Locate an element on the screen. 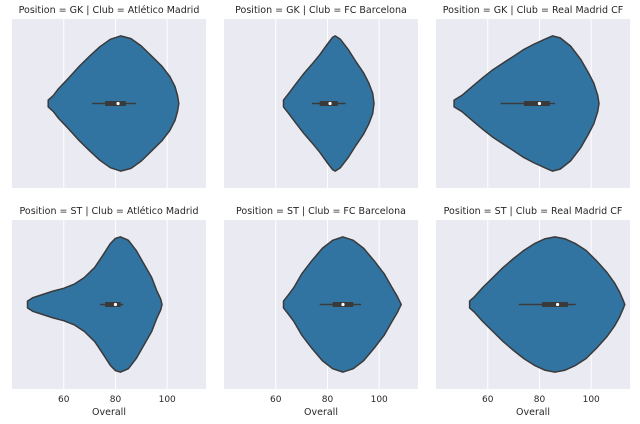  facet-panel: Position = GK | Club = FC Barcelona is located at coordinates (321, 96).